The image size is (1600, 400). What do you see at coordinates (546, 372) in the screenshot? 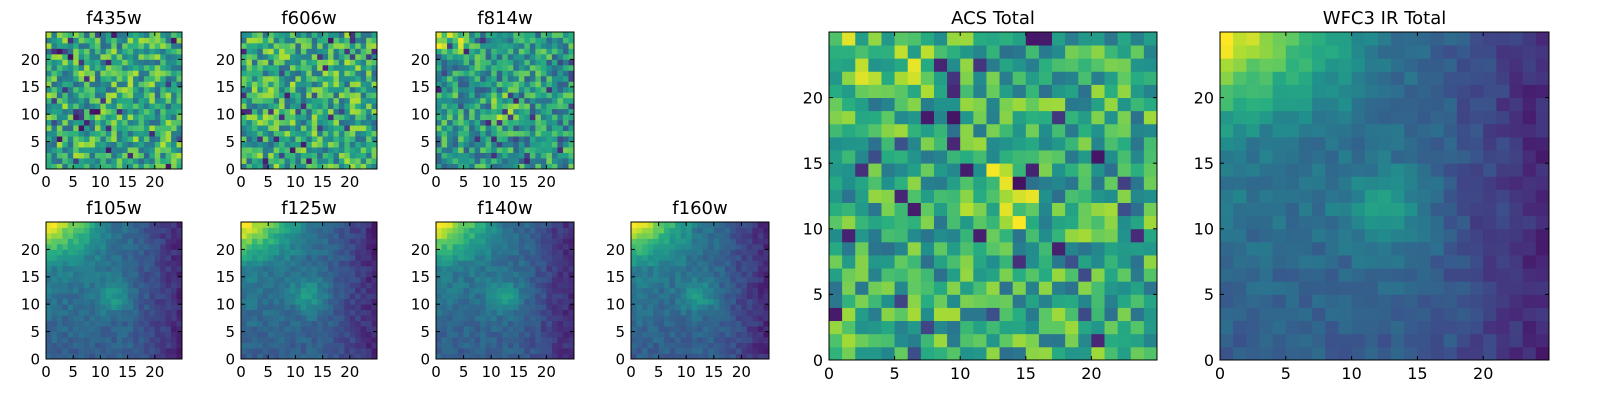
I see `x-tick-label: 20` at bounding box center [546, 372].